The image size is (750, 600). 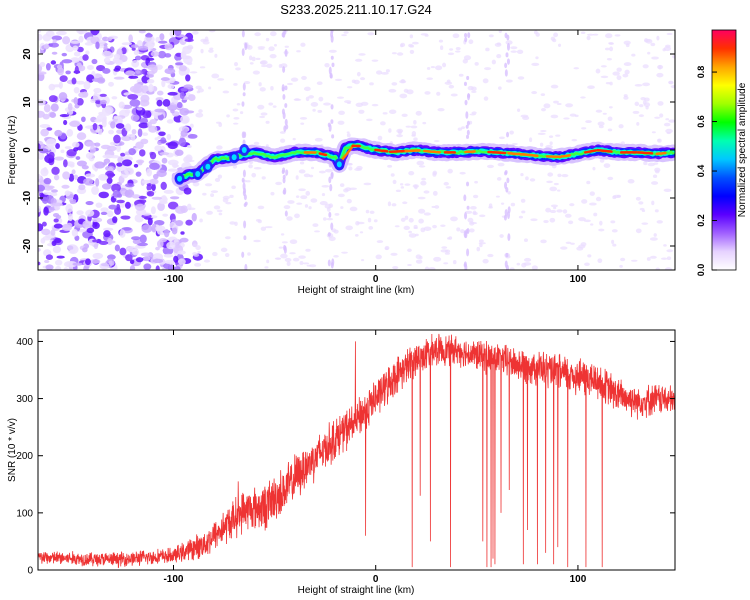 What do you see at coordinates (376, 279) in the screenshot?
I see `spectrogram-xtick-label: 0` at bounding box center [376, 279].